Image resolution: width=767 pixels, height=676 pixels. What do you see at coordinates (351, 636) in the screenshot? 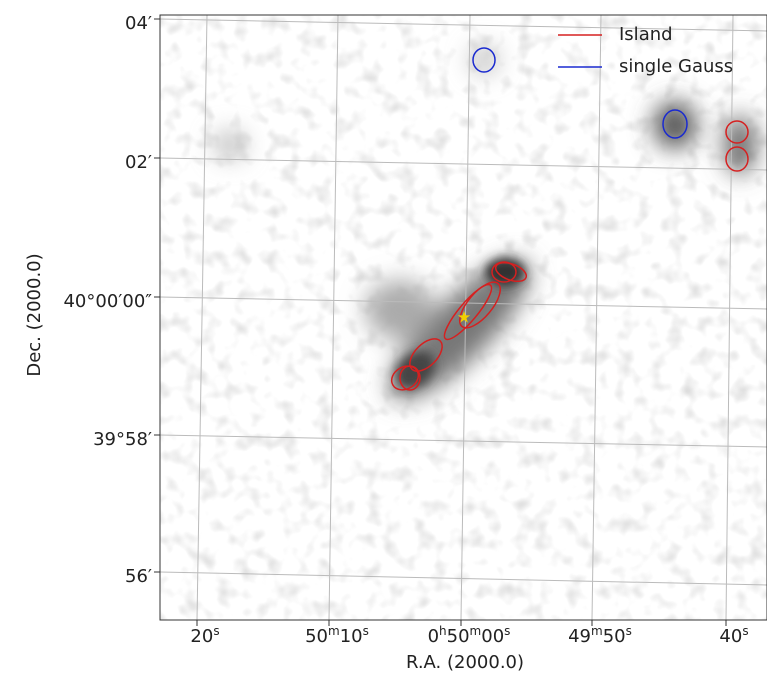
I see `x-tick-part: 10` at bounding box center [351, 636].